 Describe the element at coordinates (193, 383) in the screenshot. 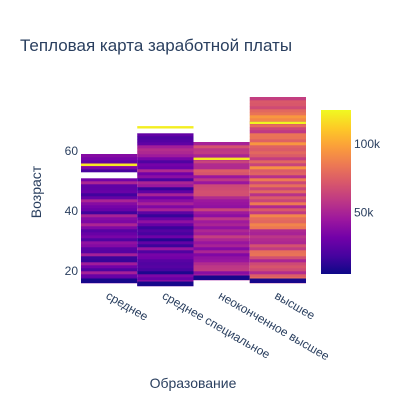

I see `x-axis-title: Образование` at that location.